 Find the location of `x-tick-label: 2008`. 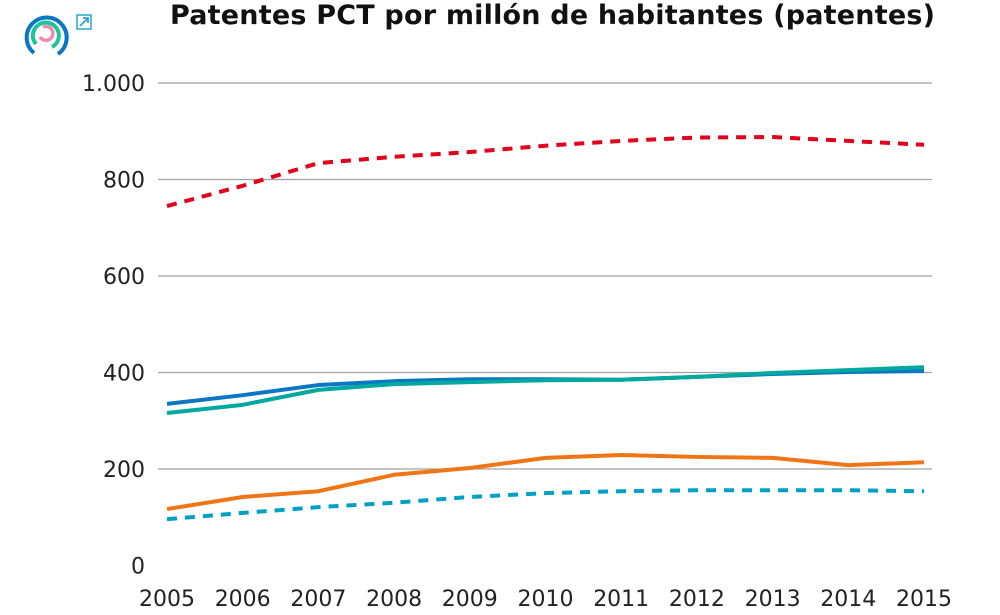

x-tick-label: 2008 is located at coordinates (394, 599).